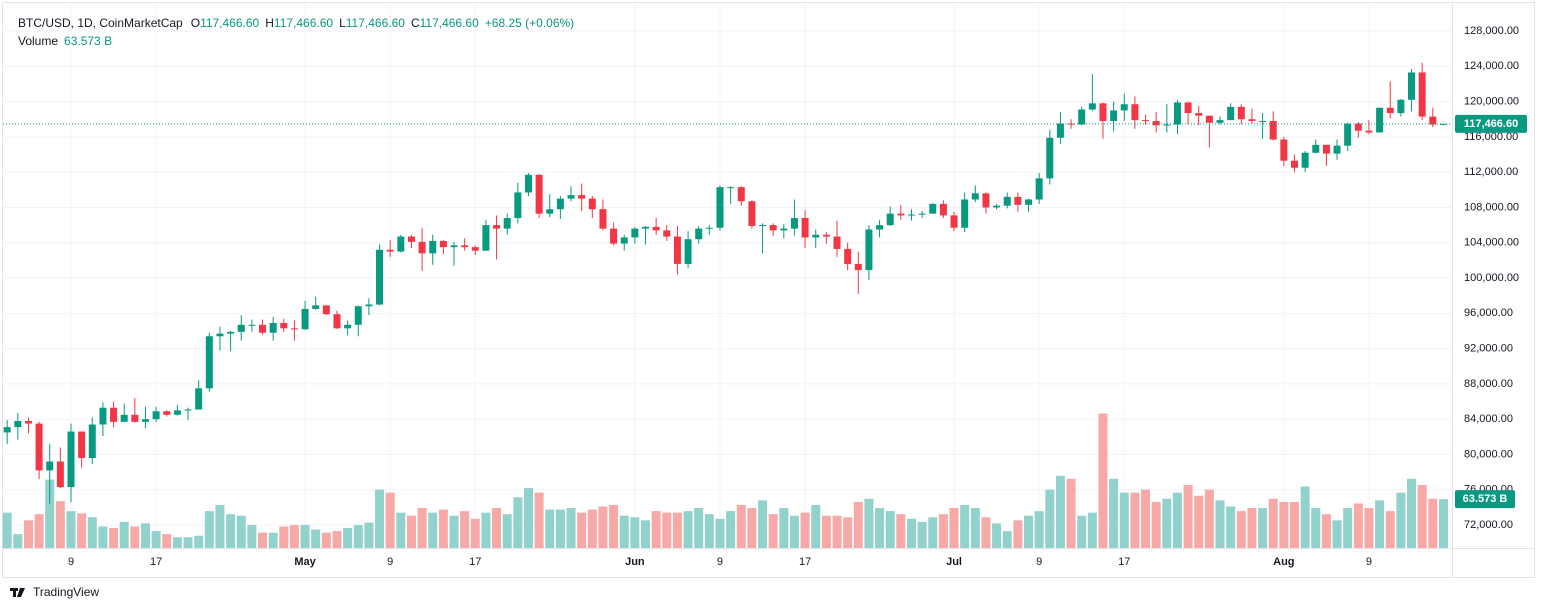 This screenshot has height=611, width=1544. Describe the element at coordinates (529, 23) in the screenshot. I see `change: +68.25 (+0.06%)` at that location.